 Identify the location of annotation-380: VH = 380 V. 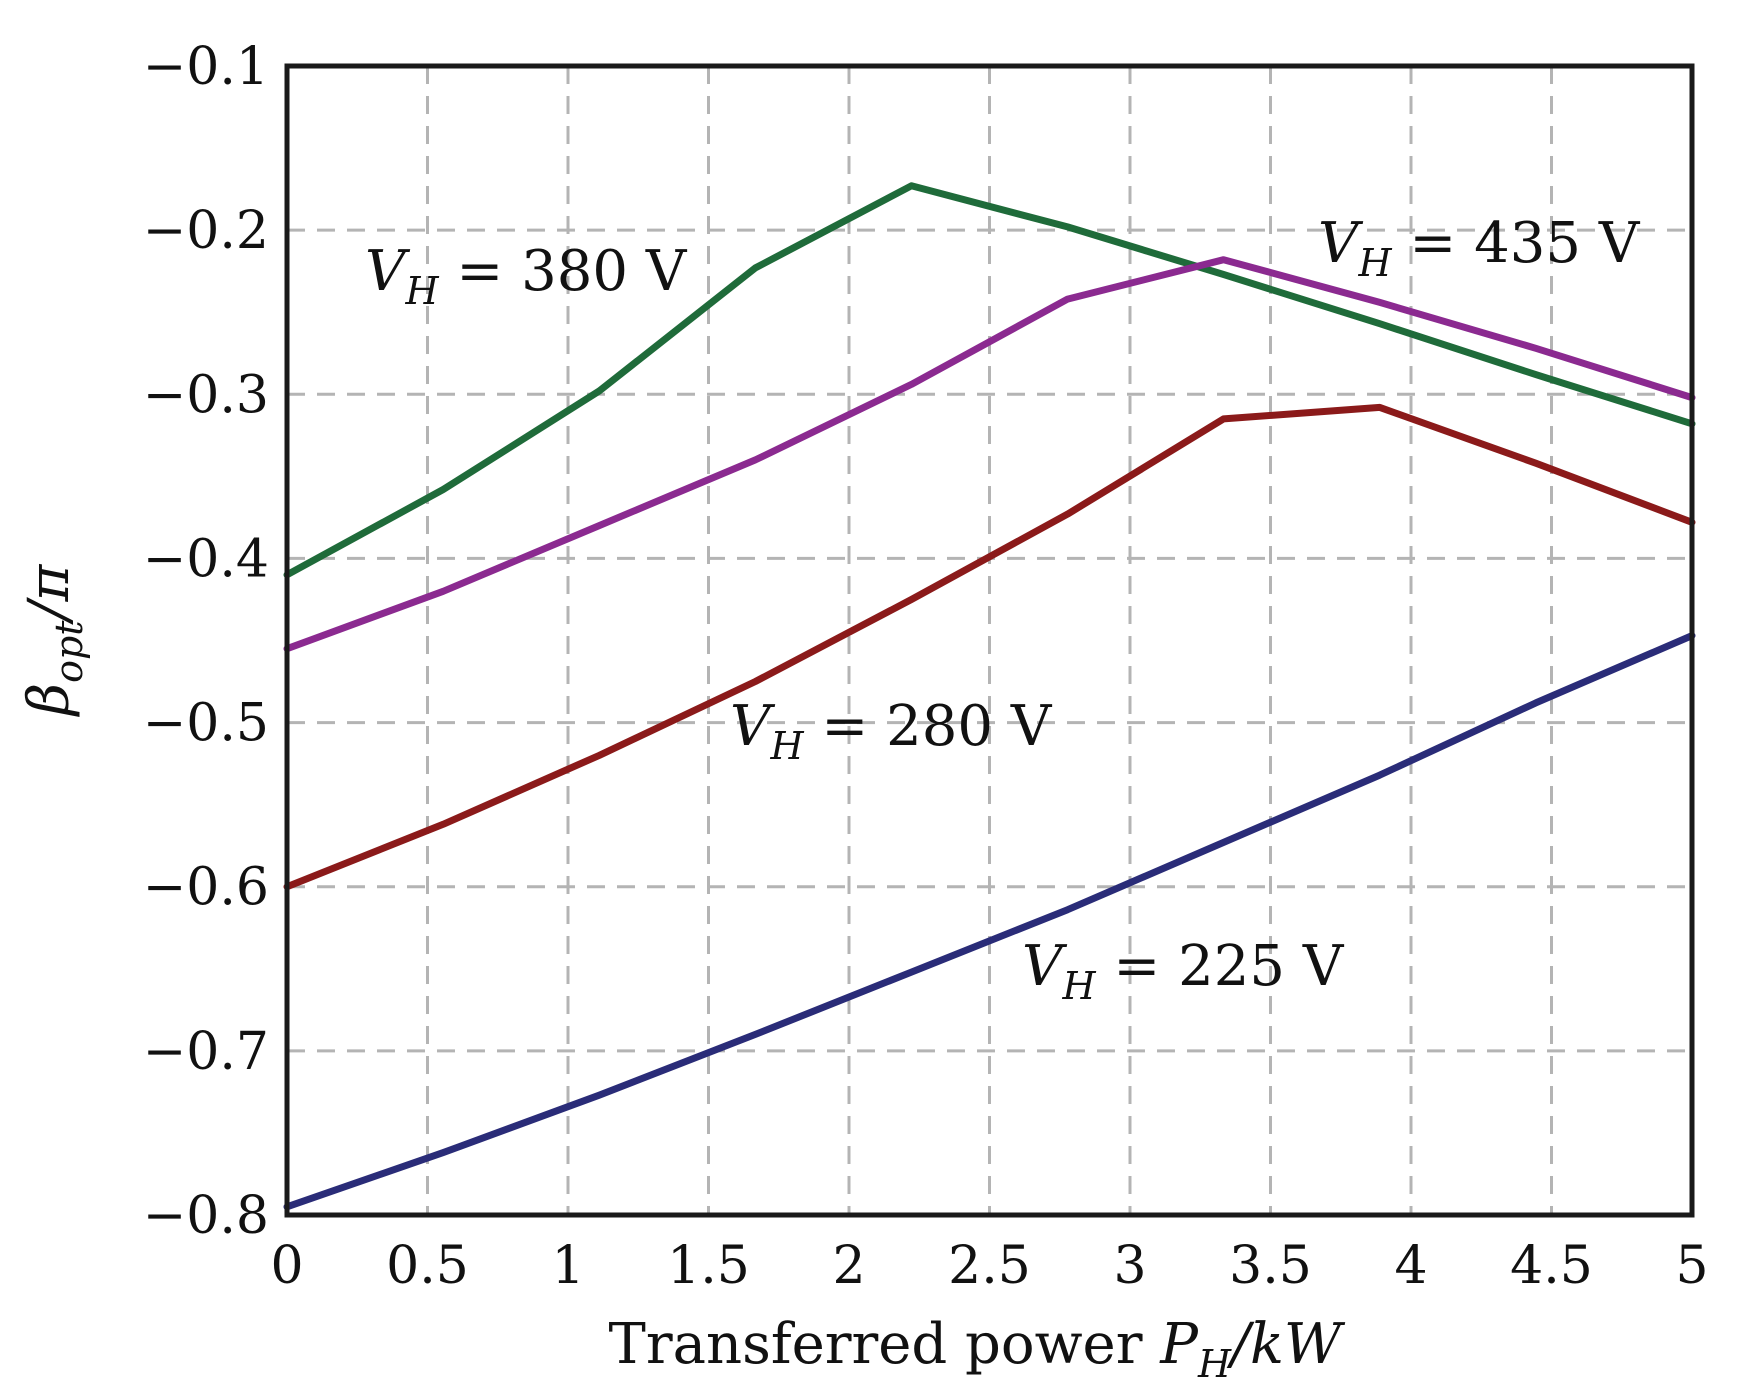
(526, 276).